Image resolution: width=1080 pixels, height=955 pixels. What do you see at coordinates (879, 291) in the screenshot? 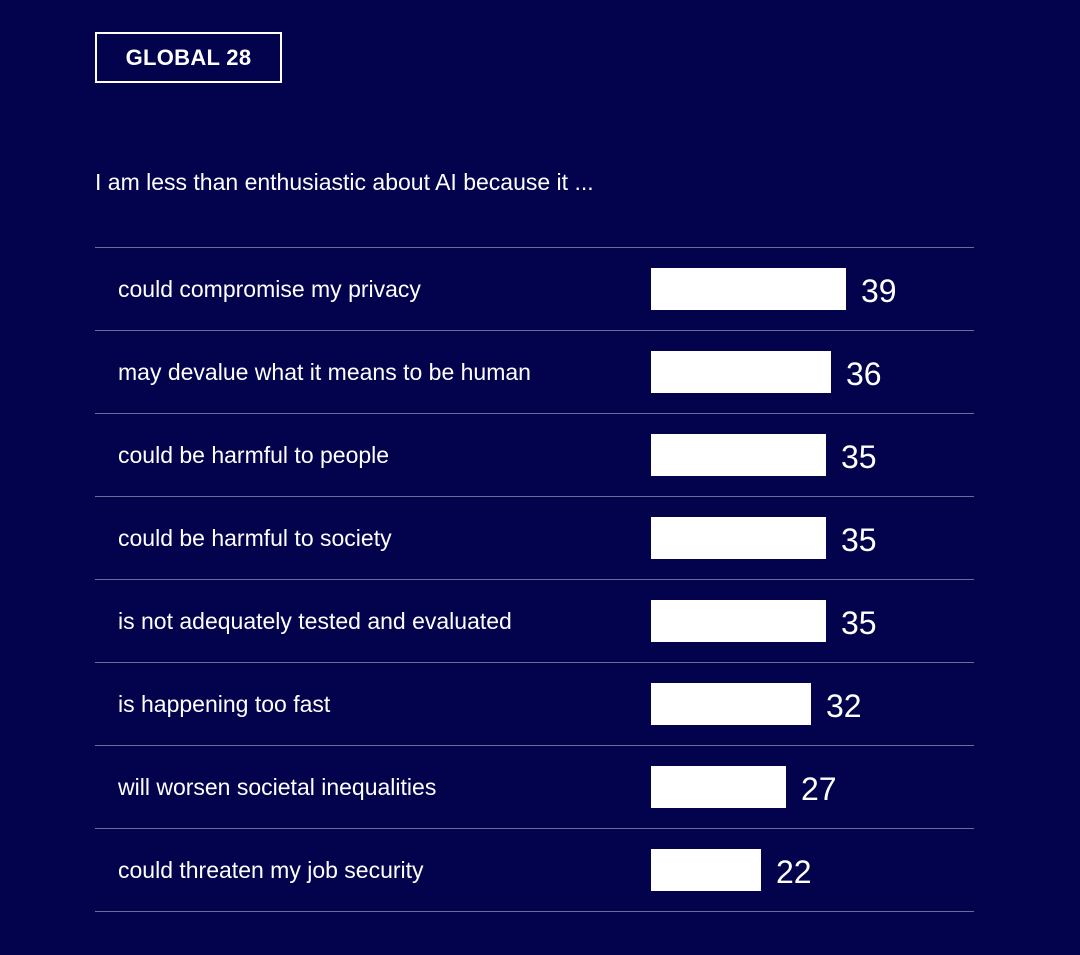
I see `data-label: 39` at bounding box center [879, 291].